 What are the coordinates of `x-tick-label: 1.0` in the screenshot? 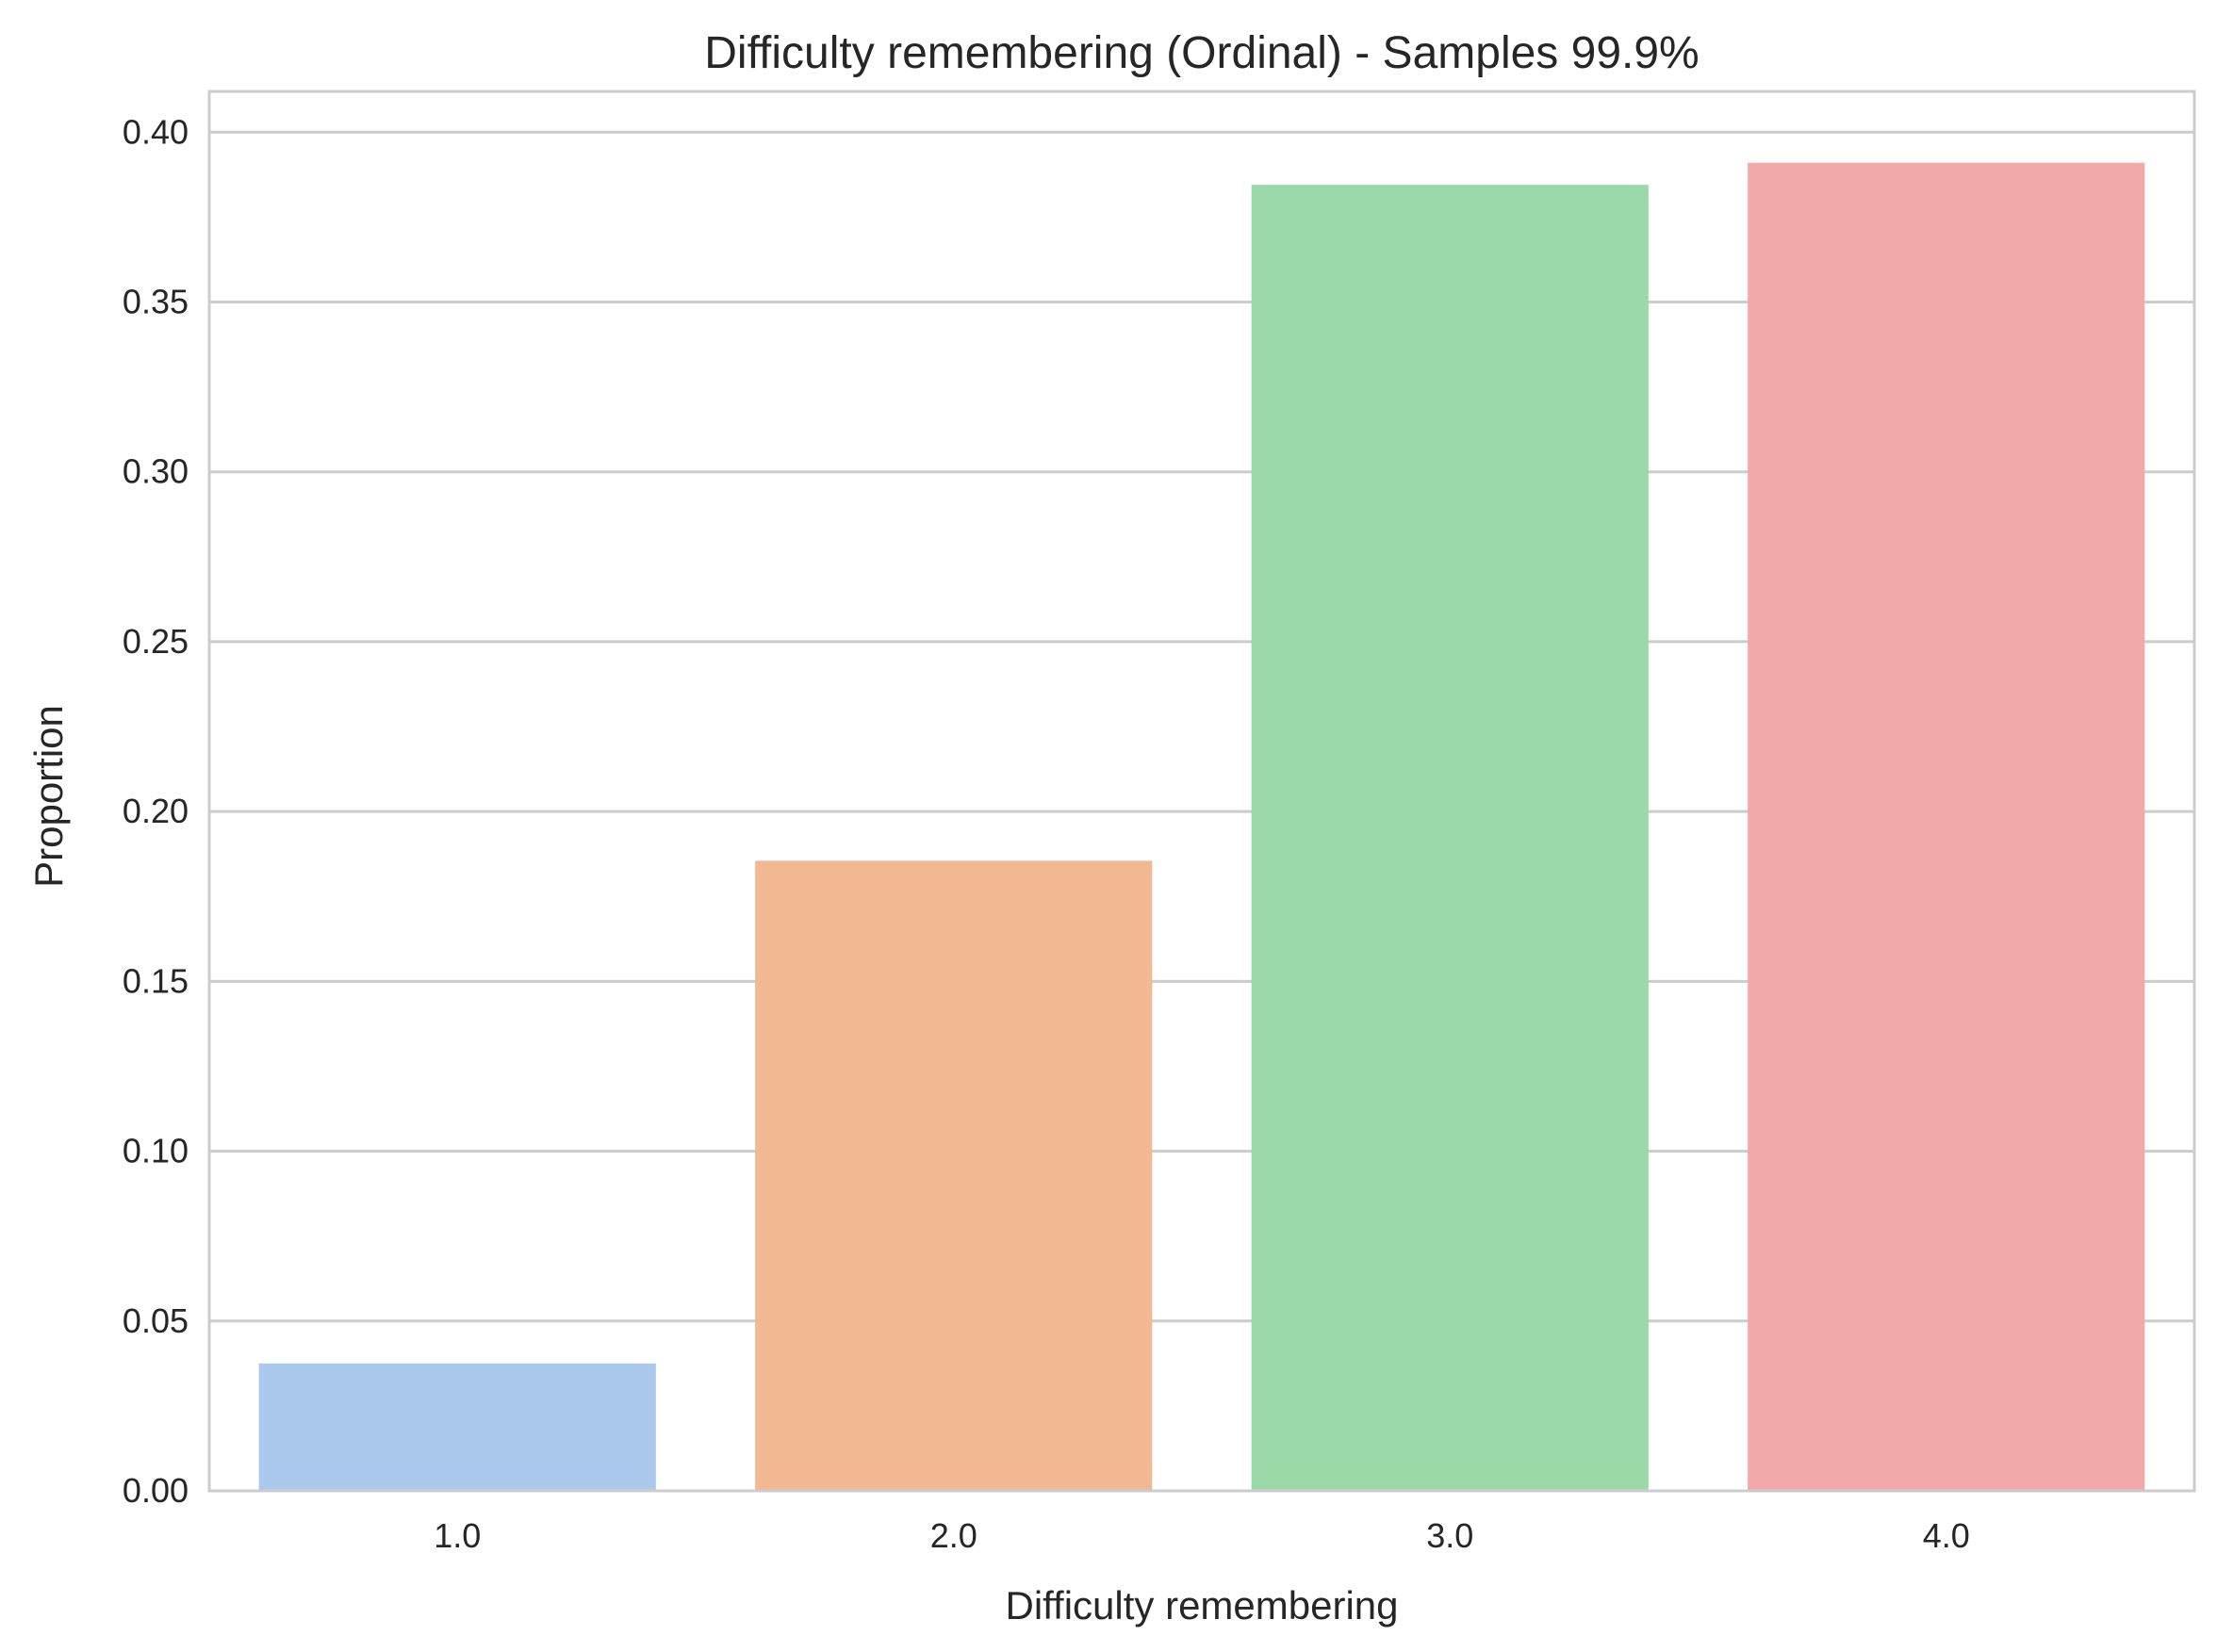 It's located at (458, 1535).